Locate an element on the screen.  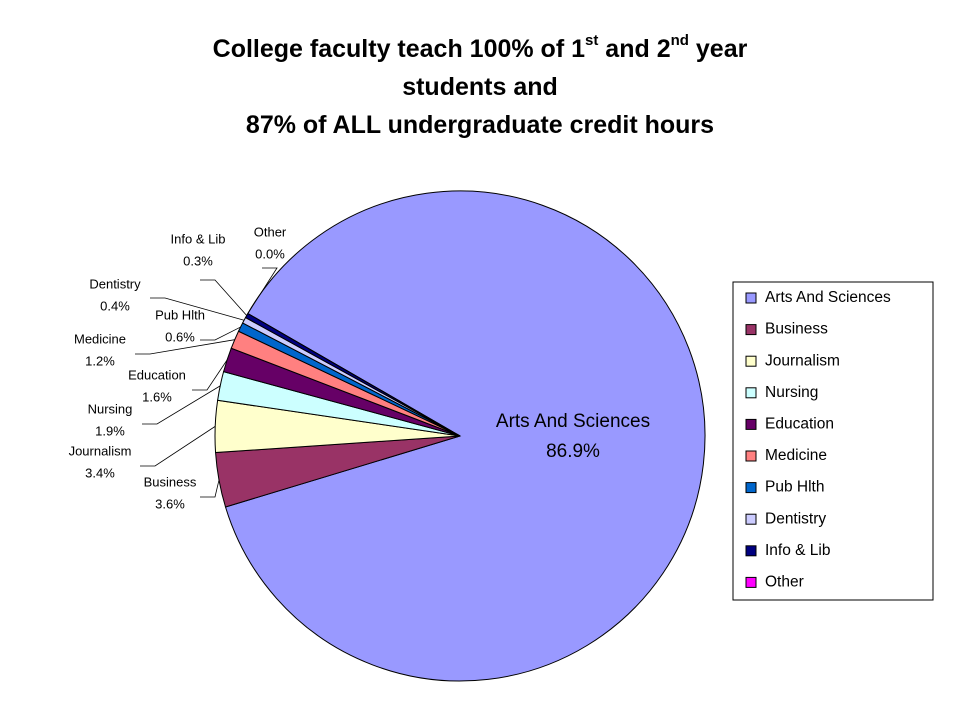
data-label-value: 1.9% is located at coordinates (110, 430).